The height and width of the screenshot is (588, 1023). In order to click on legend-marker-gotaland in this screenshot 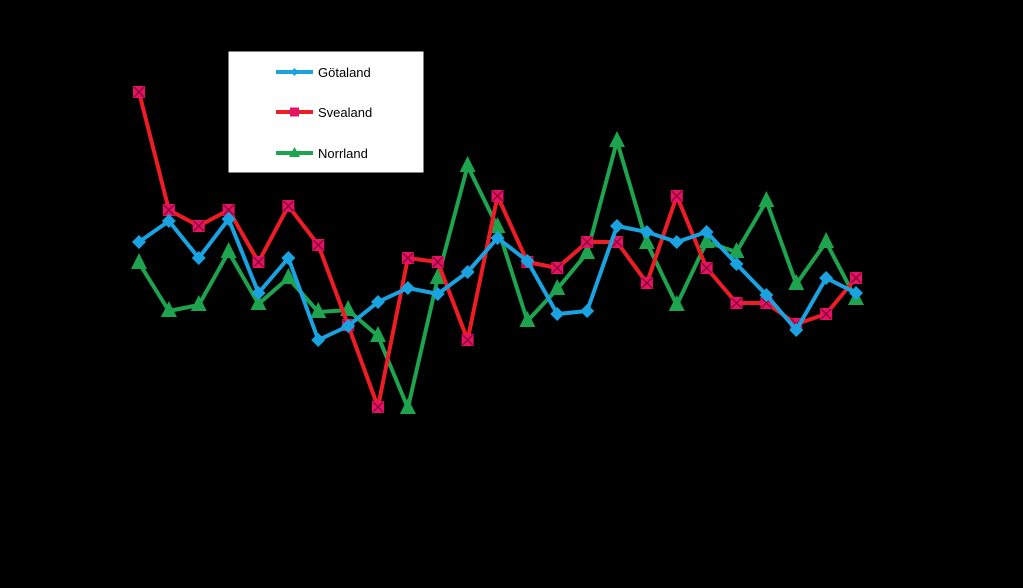, I will do `click(294, 72)`.